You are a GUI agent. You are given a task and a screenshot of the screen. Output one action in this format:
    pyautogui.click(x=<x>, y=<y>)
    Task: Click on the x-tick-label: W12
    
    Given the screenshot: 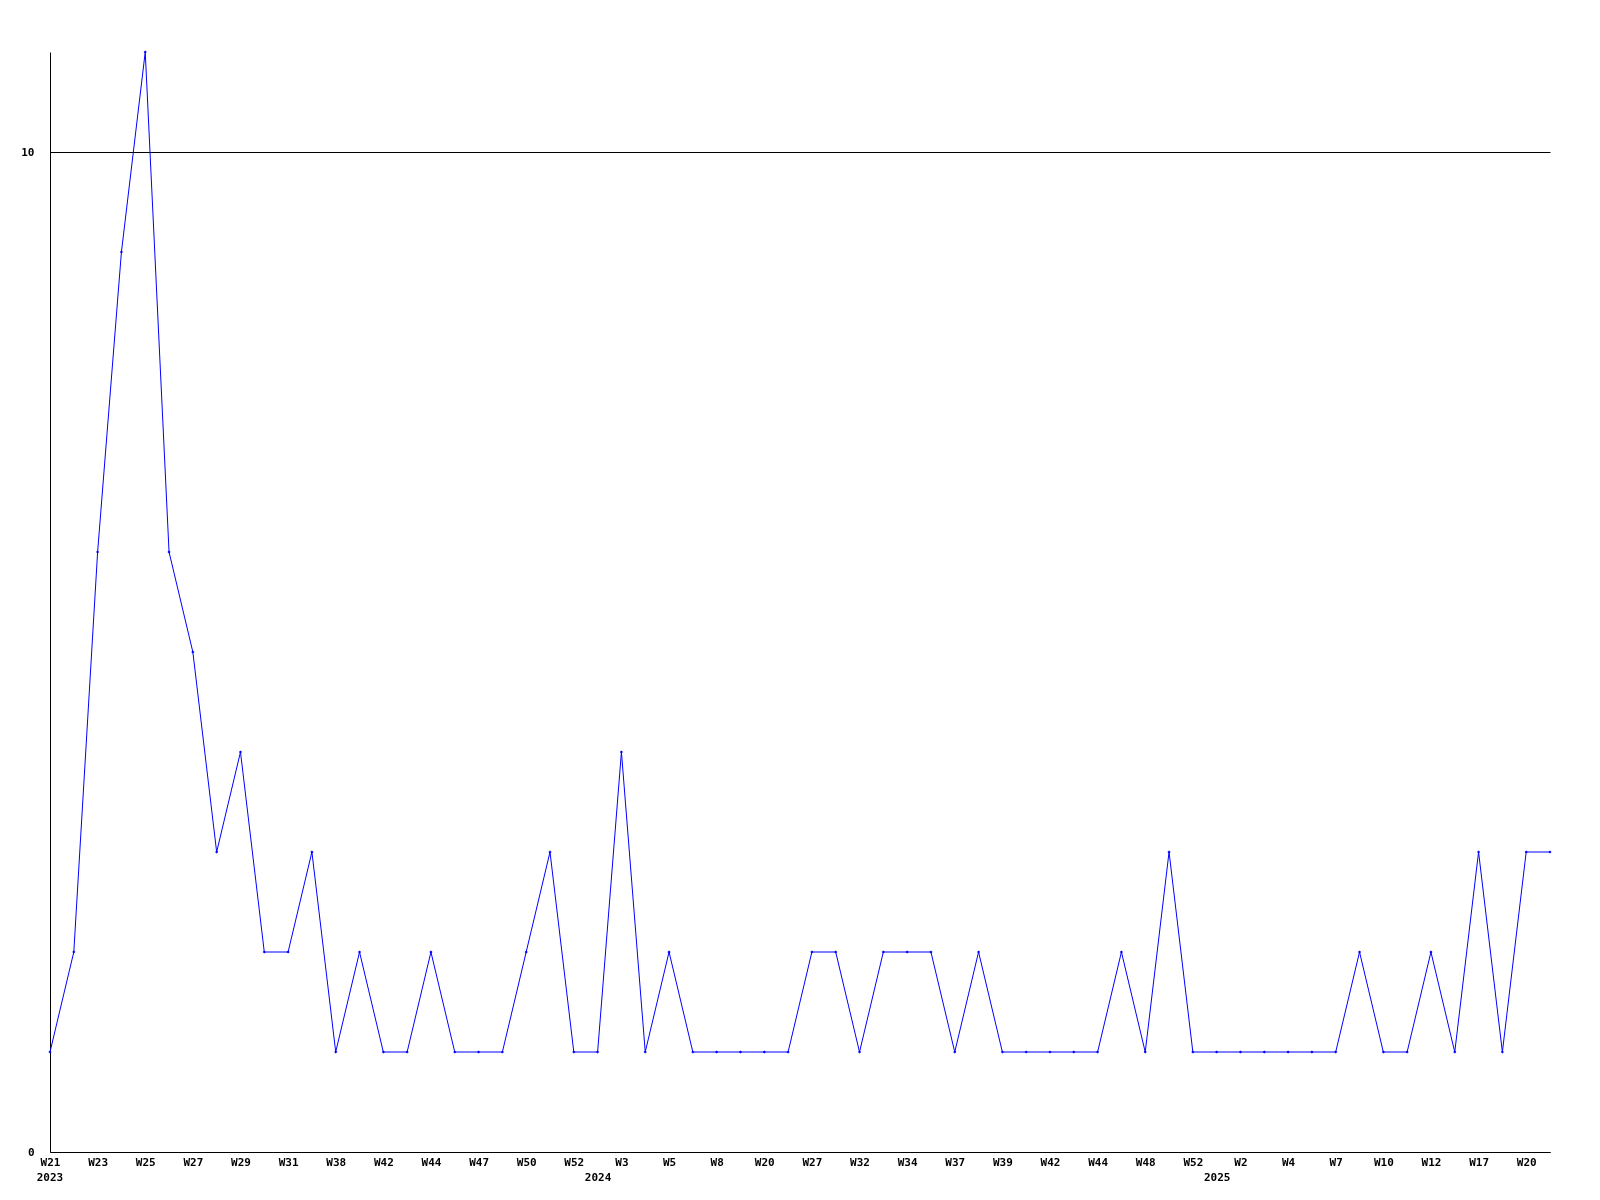 What is the action you would take?
    pyautogui.click(x=1431, y=1162)
    